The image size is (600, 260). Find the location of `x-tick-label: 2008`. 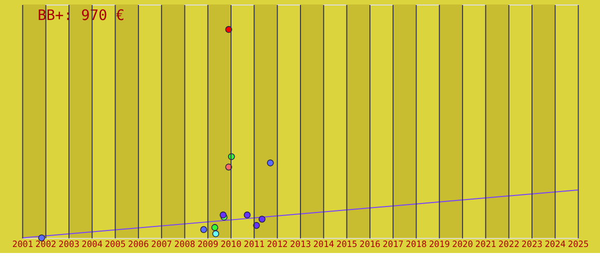

x-tick-label: 2008 is located at coordinates (185, 245).